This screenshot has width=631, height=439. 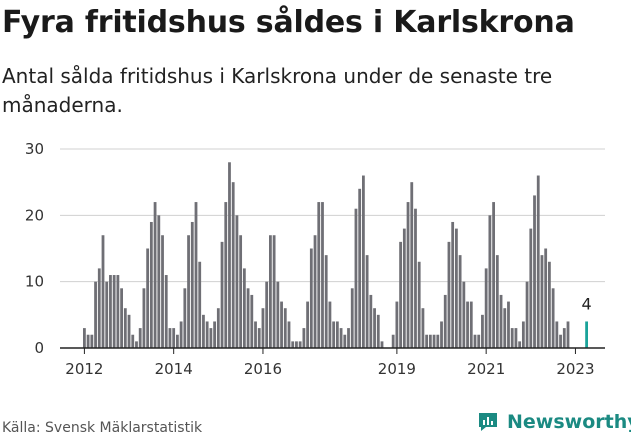 What do you see at coordinates (174, 369) in the screenshot?
I see `x-tick-label: 2014` at bounding box center [174, 369].